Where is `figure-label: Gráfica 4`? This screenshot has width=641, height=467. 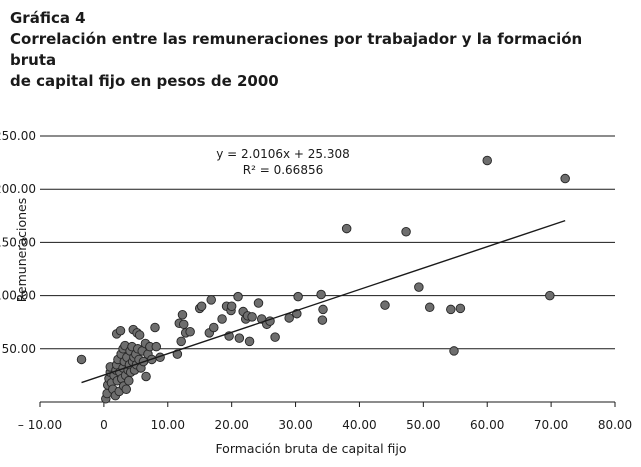 figure-label: Gráfica 4 is located at coordinates (48, 18).